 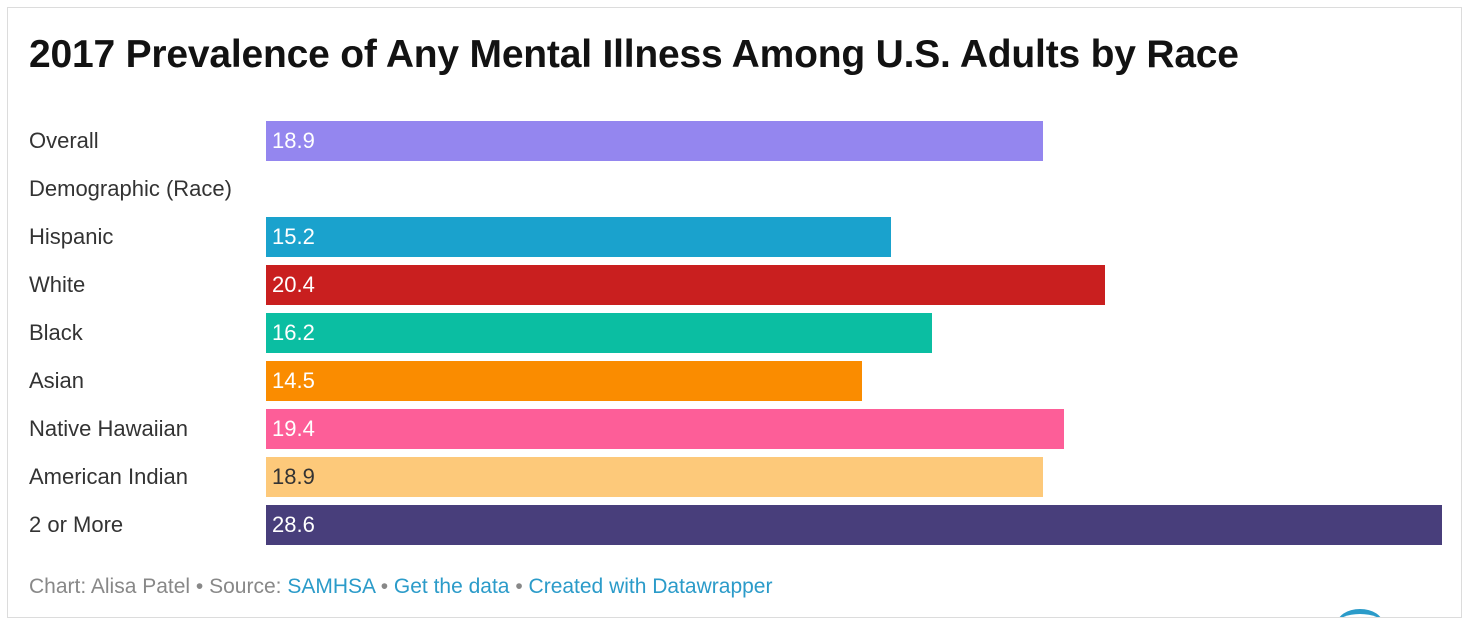 I want to click on bar-value-label: 28.6, so click(x=293, y=524).